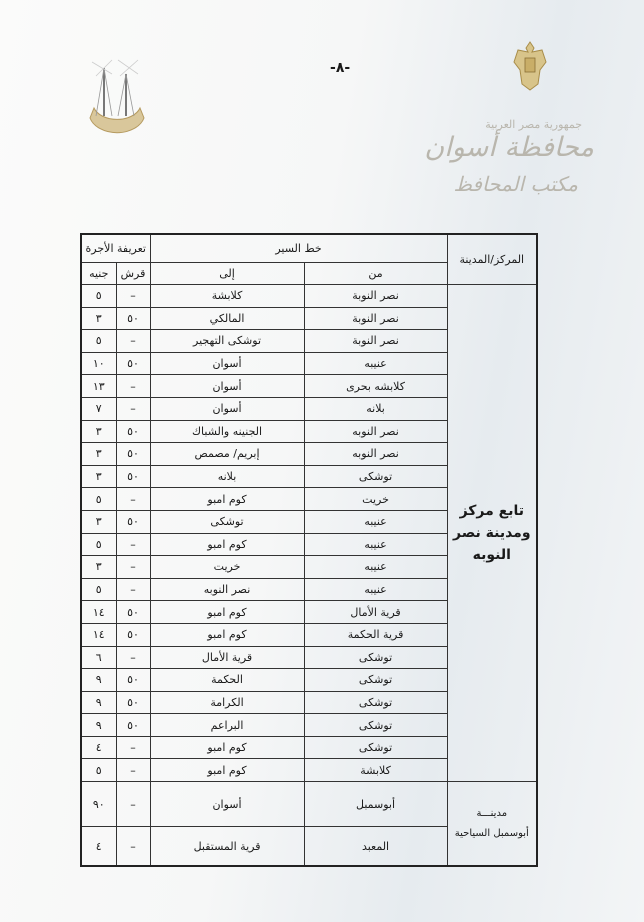  I want to click on cell-to: توشكى التهجير, so click(227, 341).